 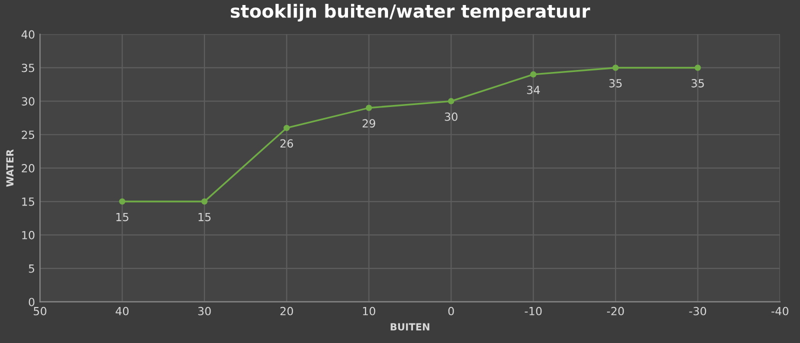 I want to click on x-axis-title: BUITEN, so click(x=410, y=327).